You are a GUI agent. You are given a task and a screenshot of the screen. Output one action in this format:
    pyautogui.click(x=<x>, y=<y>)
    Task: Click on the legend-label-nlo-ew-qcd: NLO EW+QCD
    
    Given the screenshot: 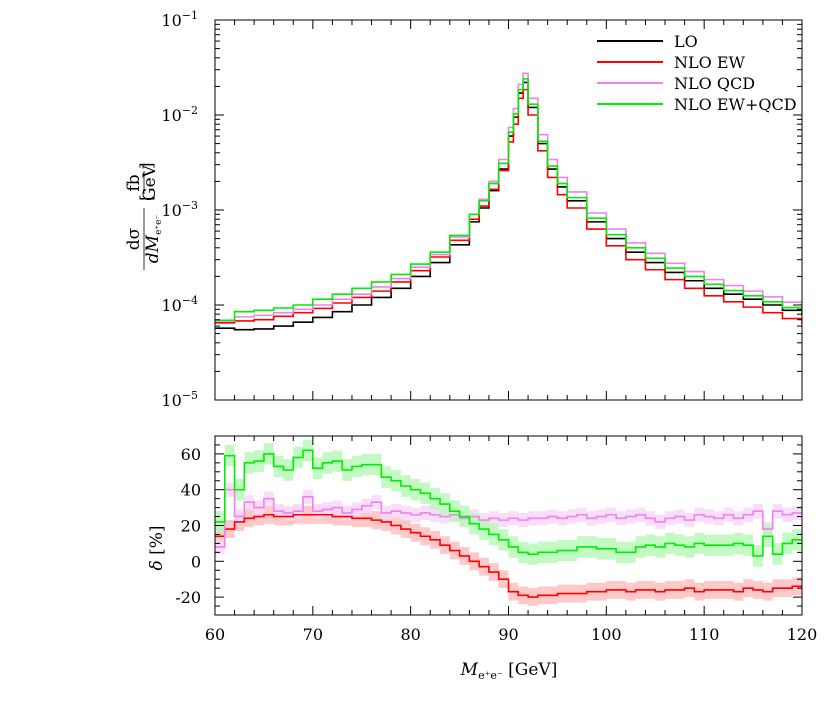 What is the action you would take?
    pyautogui.click(x=735, y=104)
    